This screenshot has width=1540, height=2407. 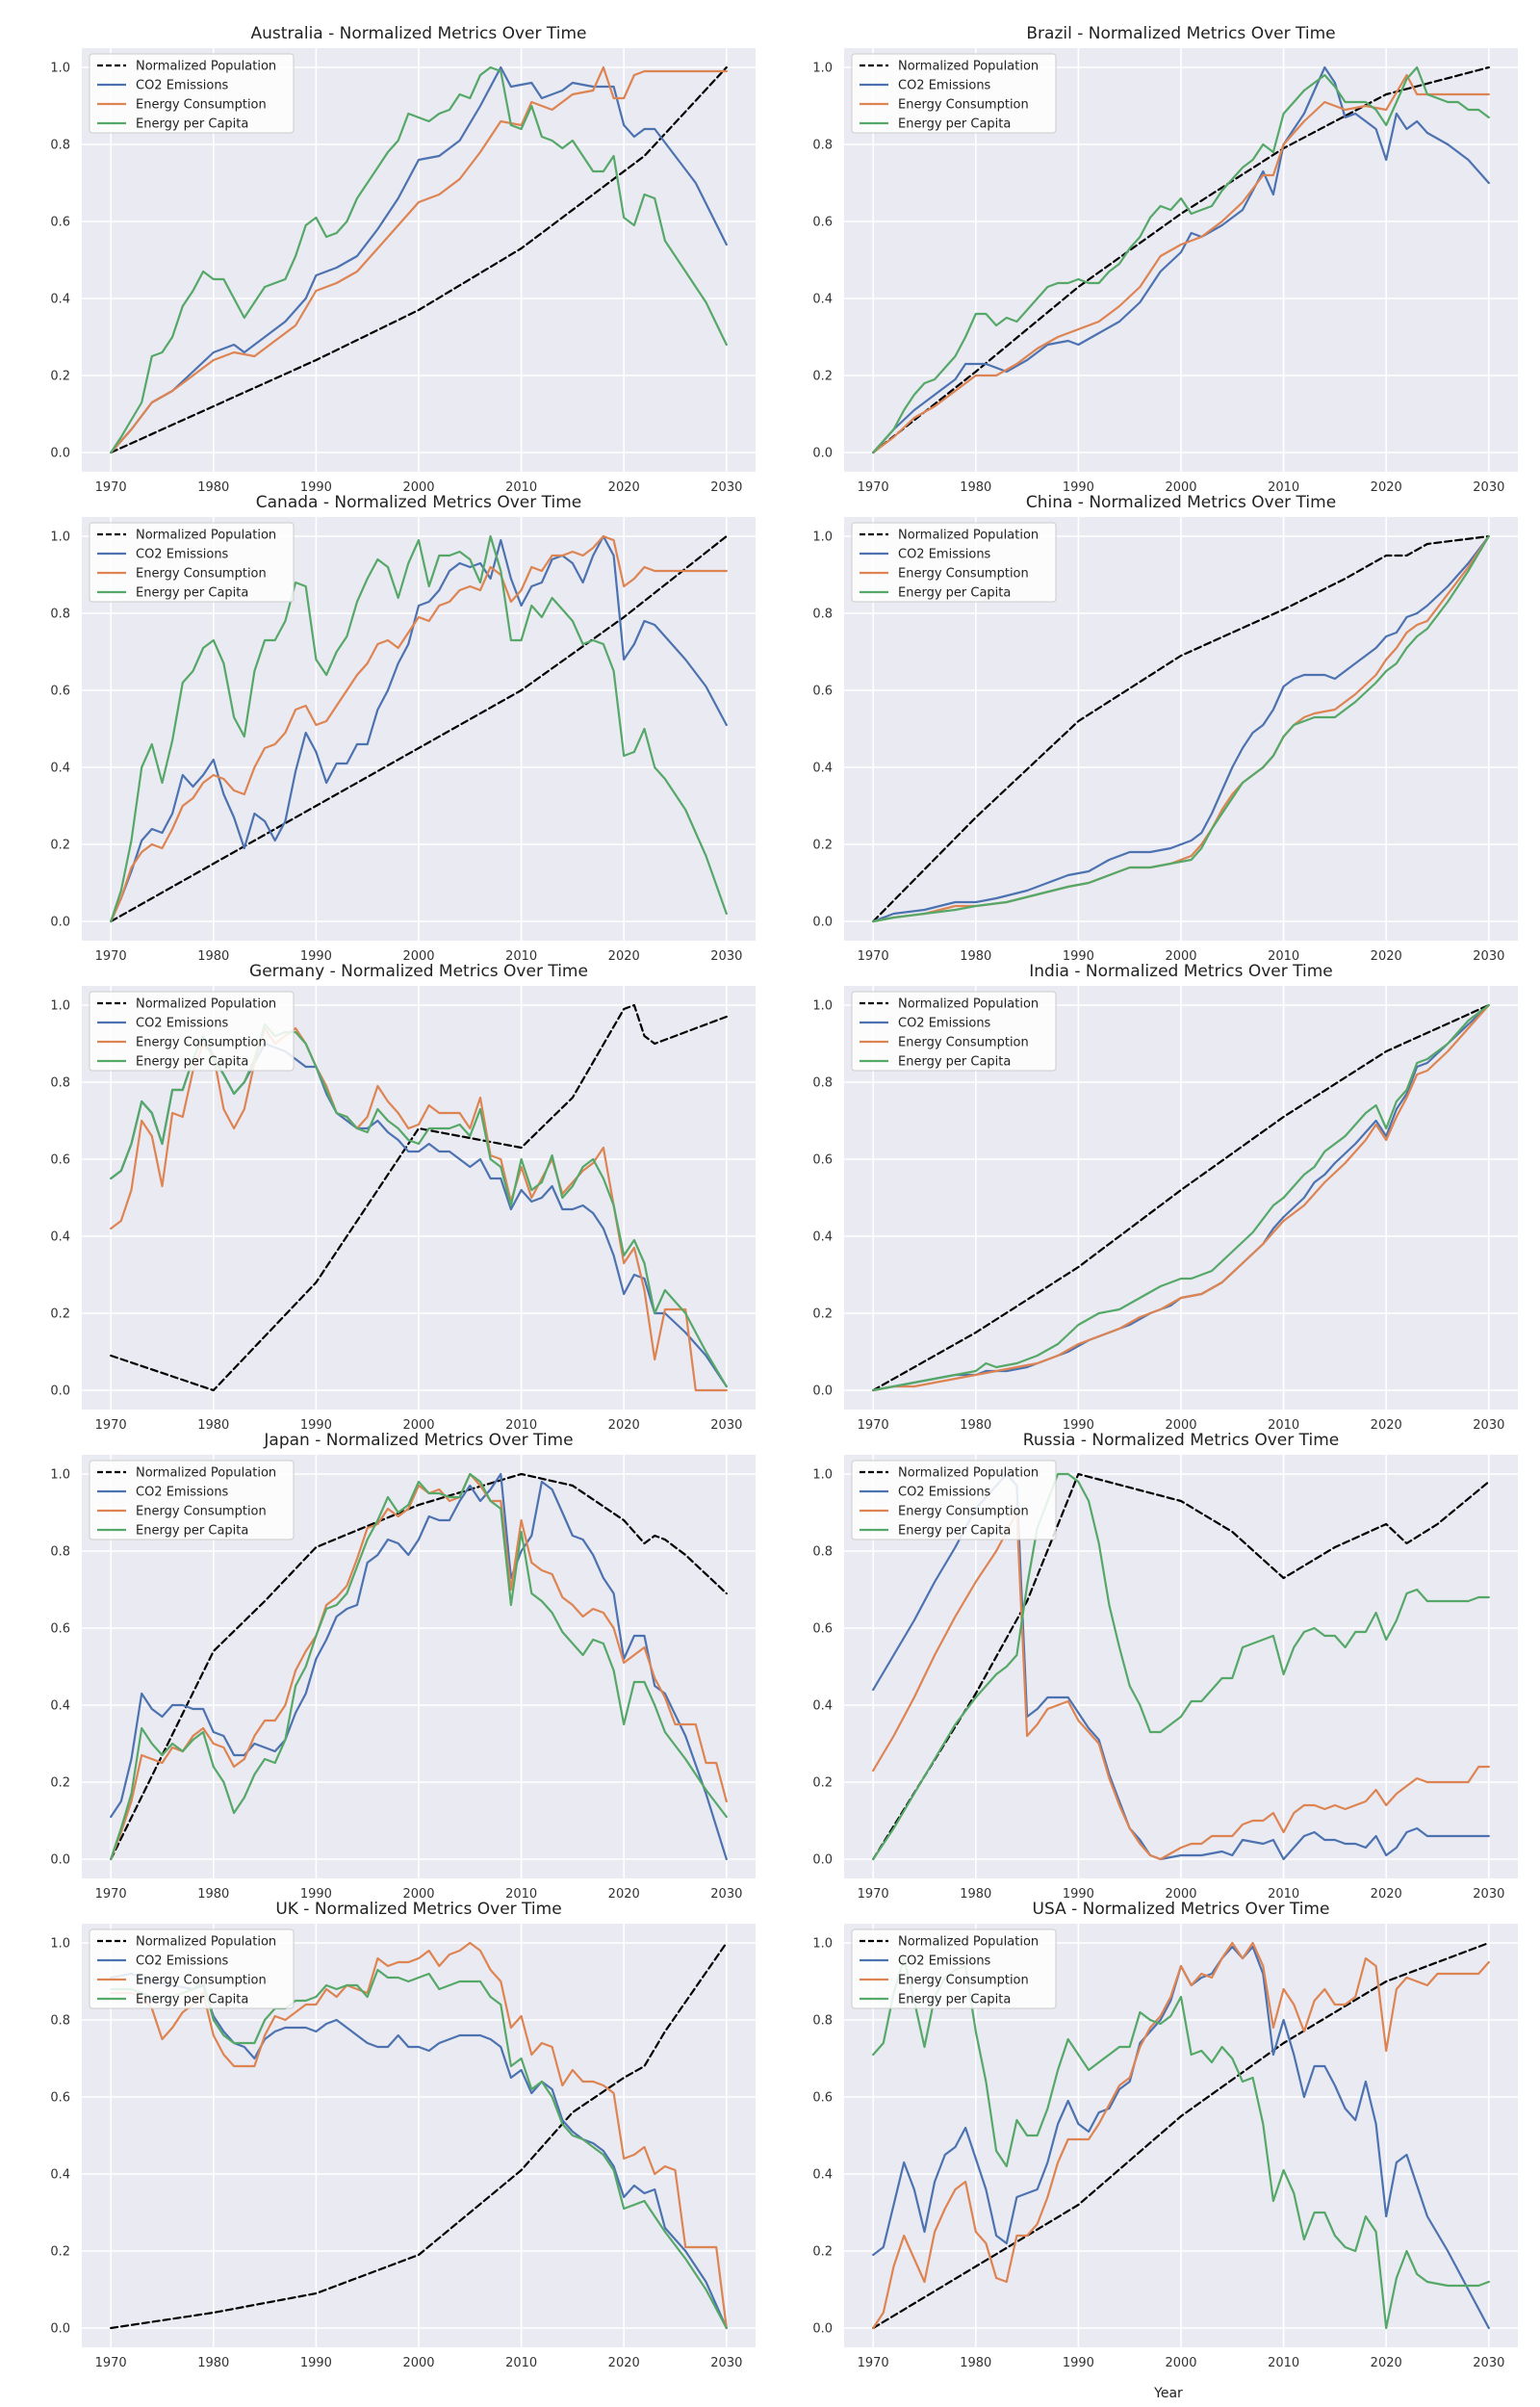 What do you see at coordinates (192, 93) in the screenshot?
I see `legend` at bounding box center [192, 93].